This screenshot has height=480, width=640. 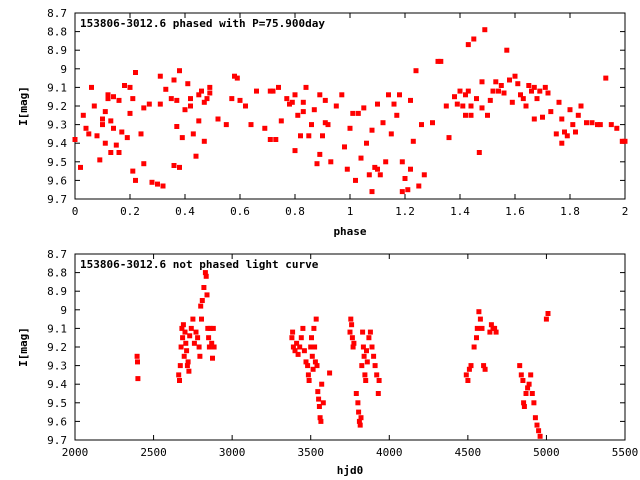 What do you see at coordinates (57, 328) in the screenshot?
I see `y-tick-label: 9.1` at bounding box center [57, 328].